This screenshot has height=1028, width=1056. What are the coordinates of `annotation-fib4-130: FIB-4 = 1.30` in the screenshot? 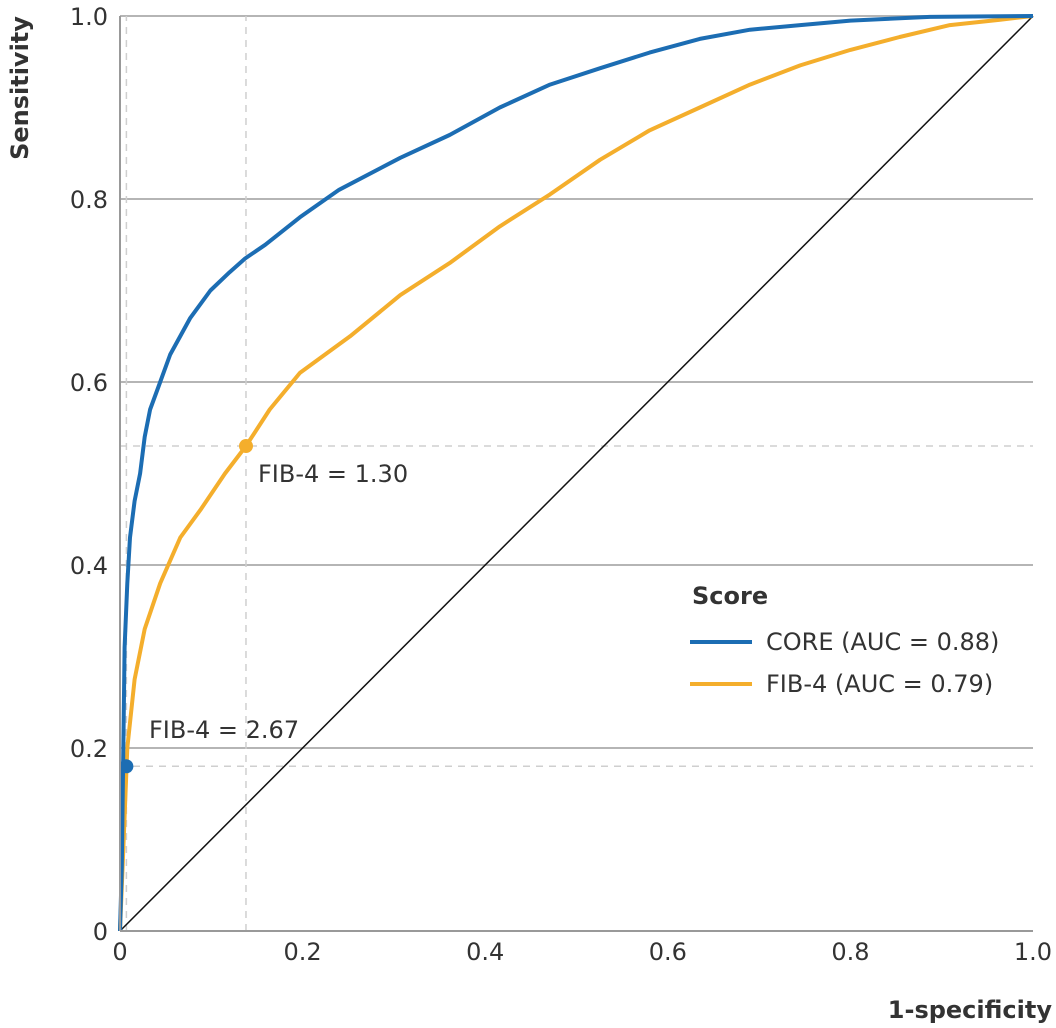 It's located at (333, 474).